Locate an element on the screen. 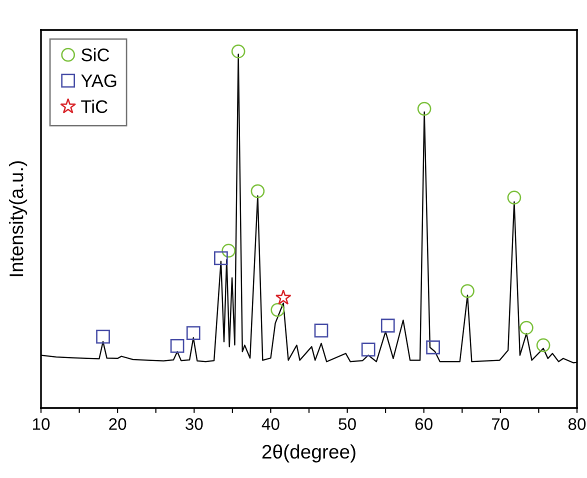  x-tick-label: 70 is located at coordinates (501, 424).